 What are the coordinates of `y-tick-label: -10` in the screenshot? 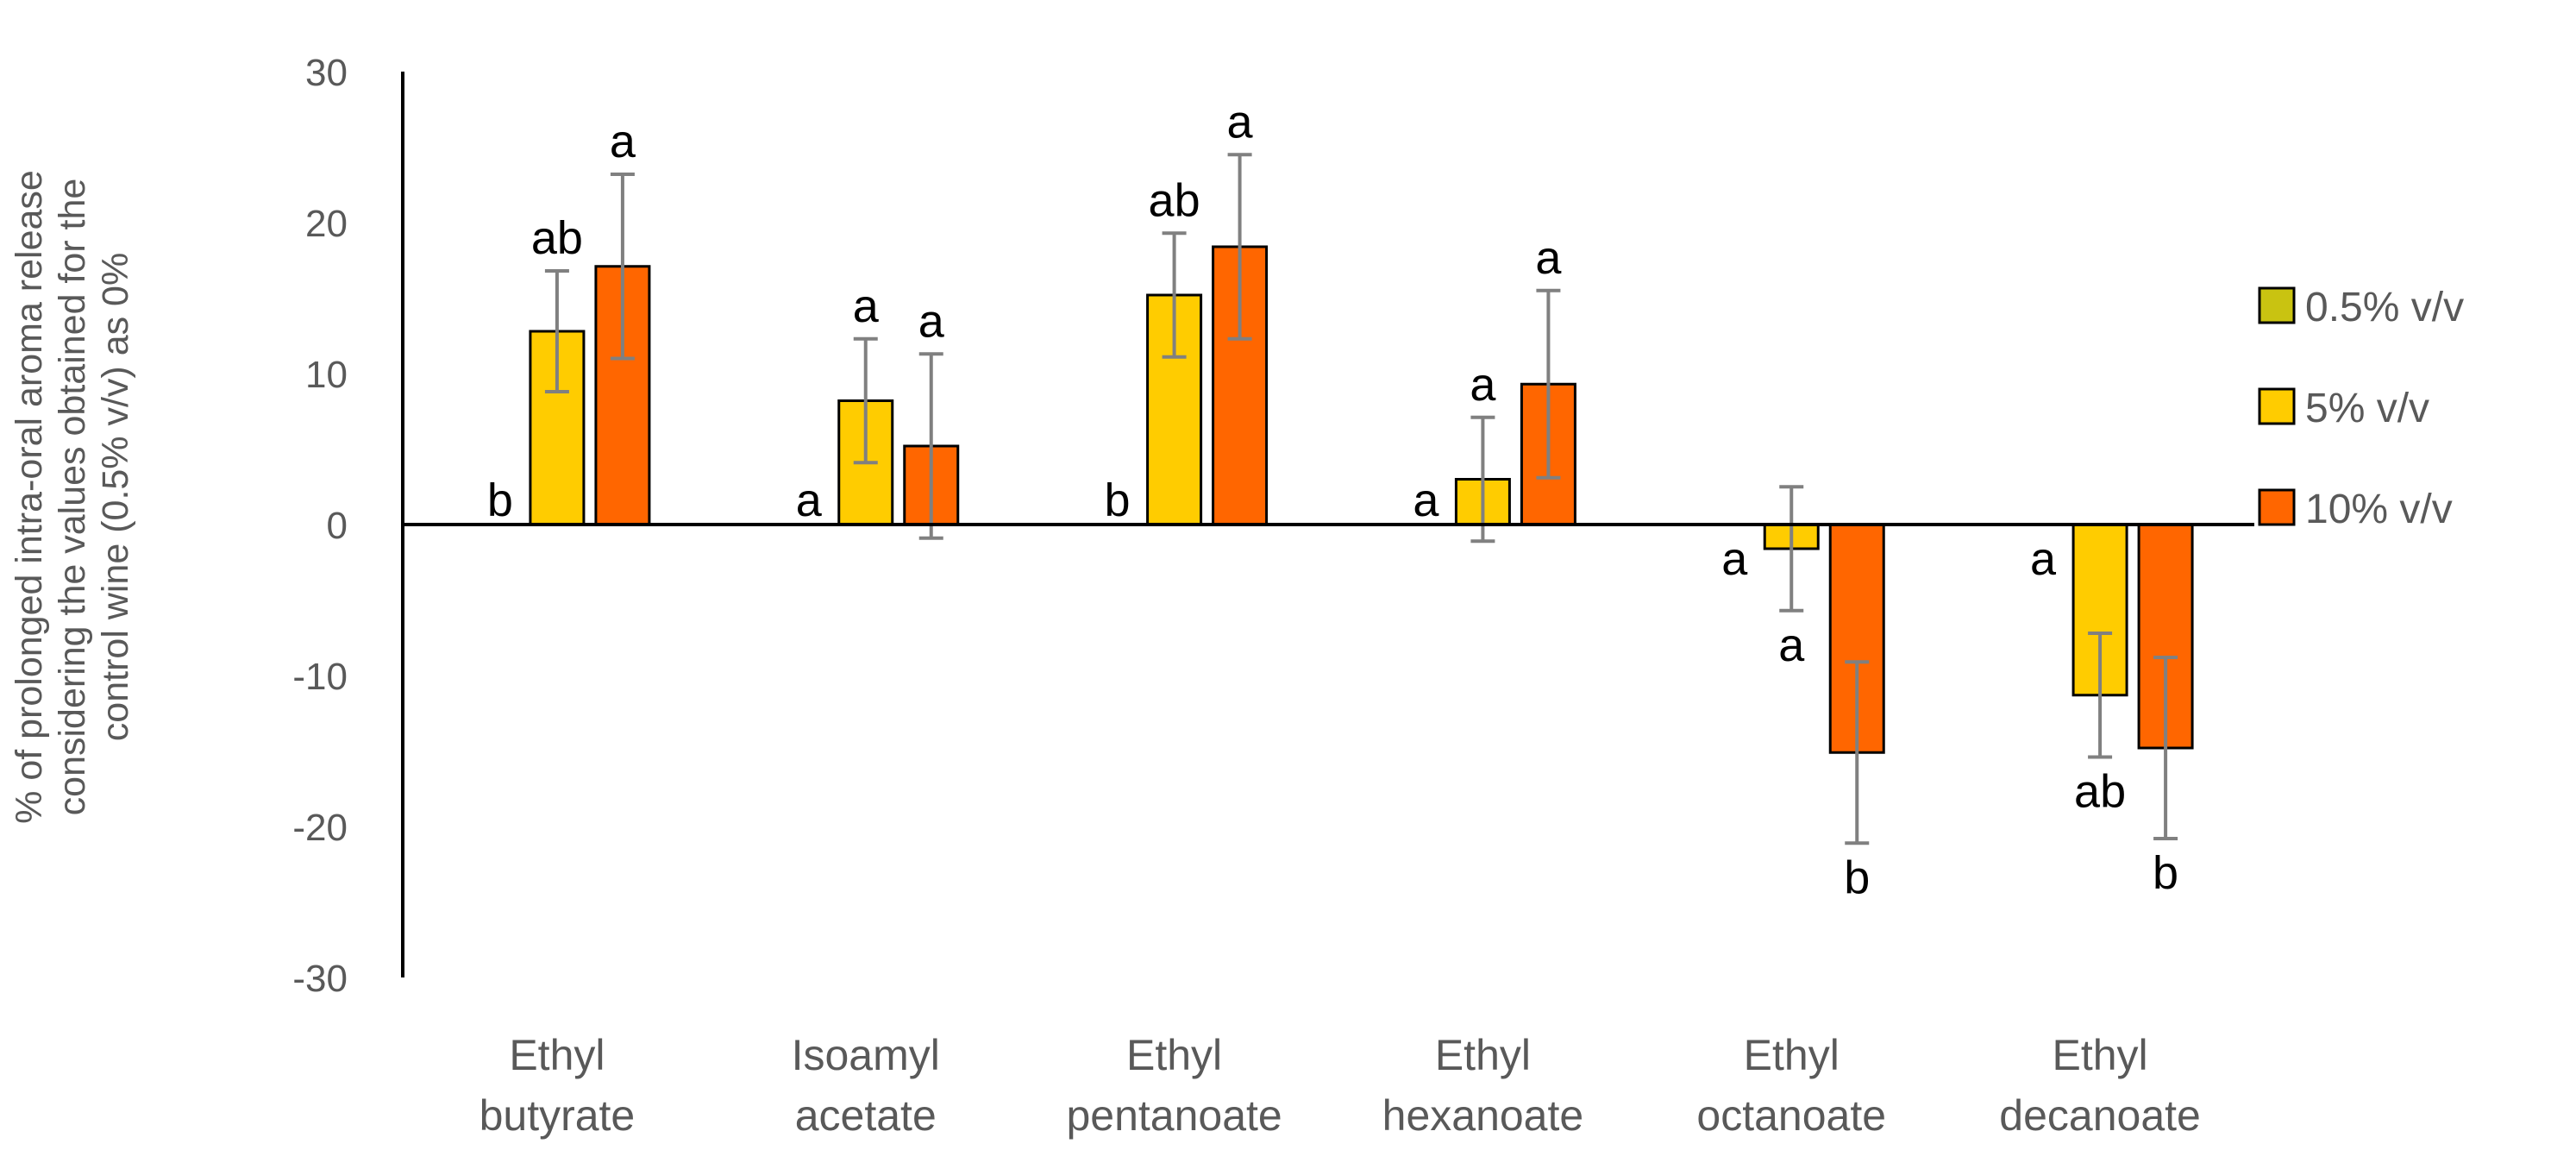 It's located at (320, 677).